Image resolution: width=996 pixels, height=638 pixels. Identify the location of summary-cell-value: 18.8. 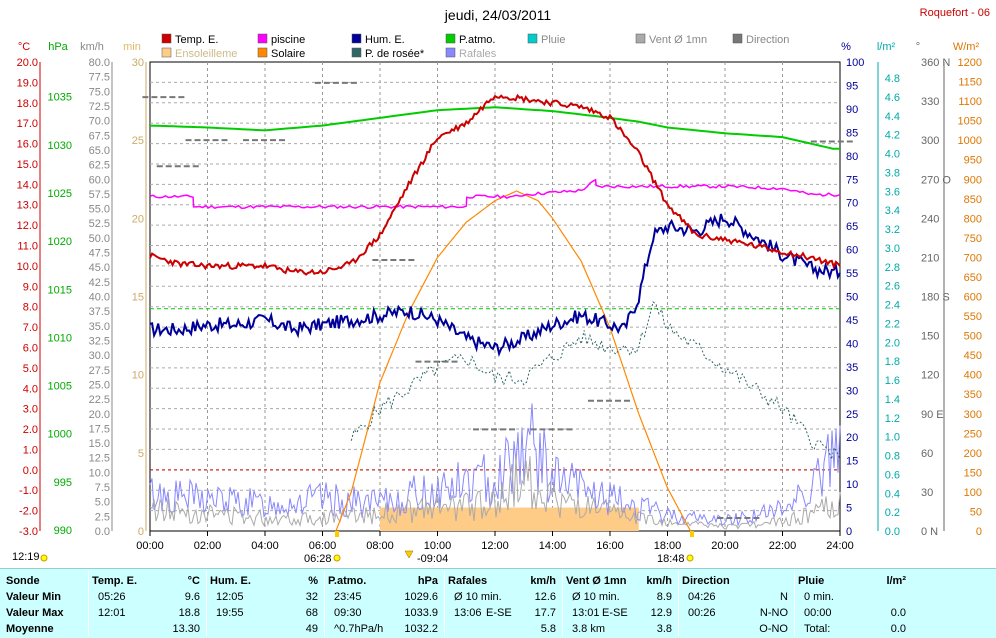
(189, 613).